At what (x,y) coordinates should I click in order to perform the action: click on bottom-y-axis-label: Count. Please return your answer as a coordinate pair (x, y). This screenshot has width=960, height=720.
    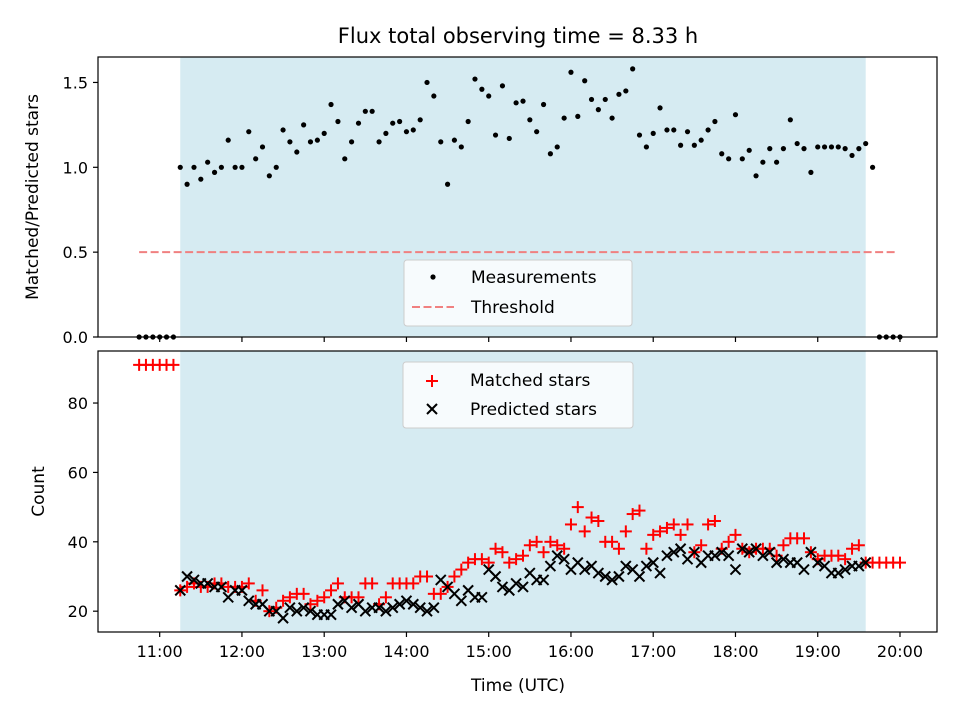
    Looking at the image, I should click on (39, 491).